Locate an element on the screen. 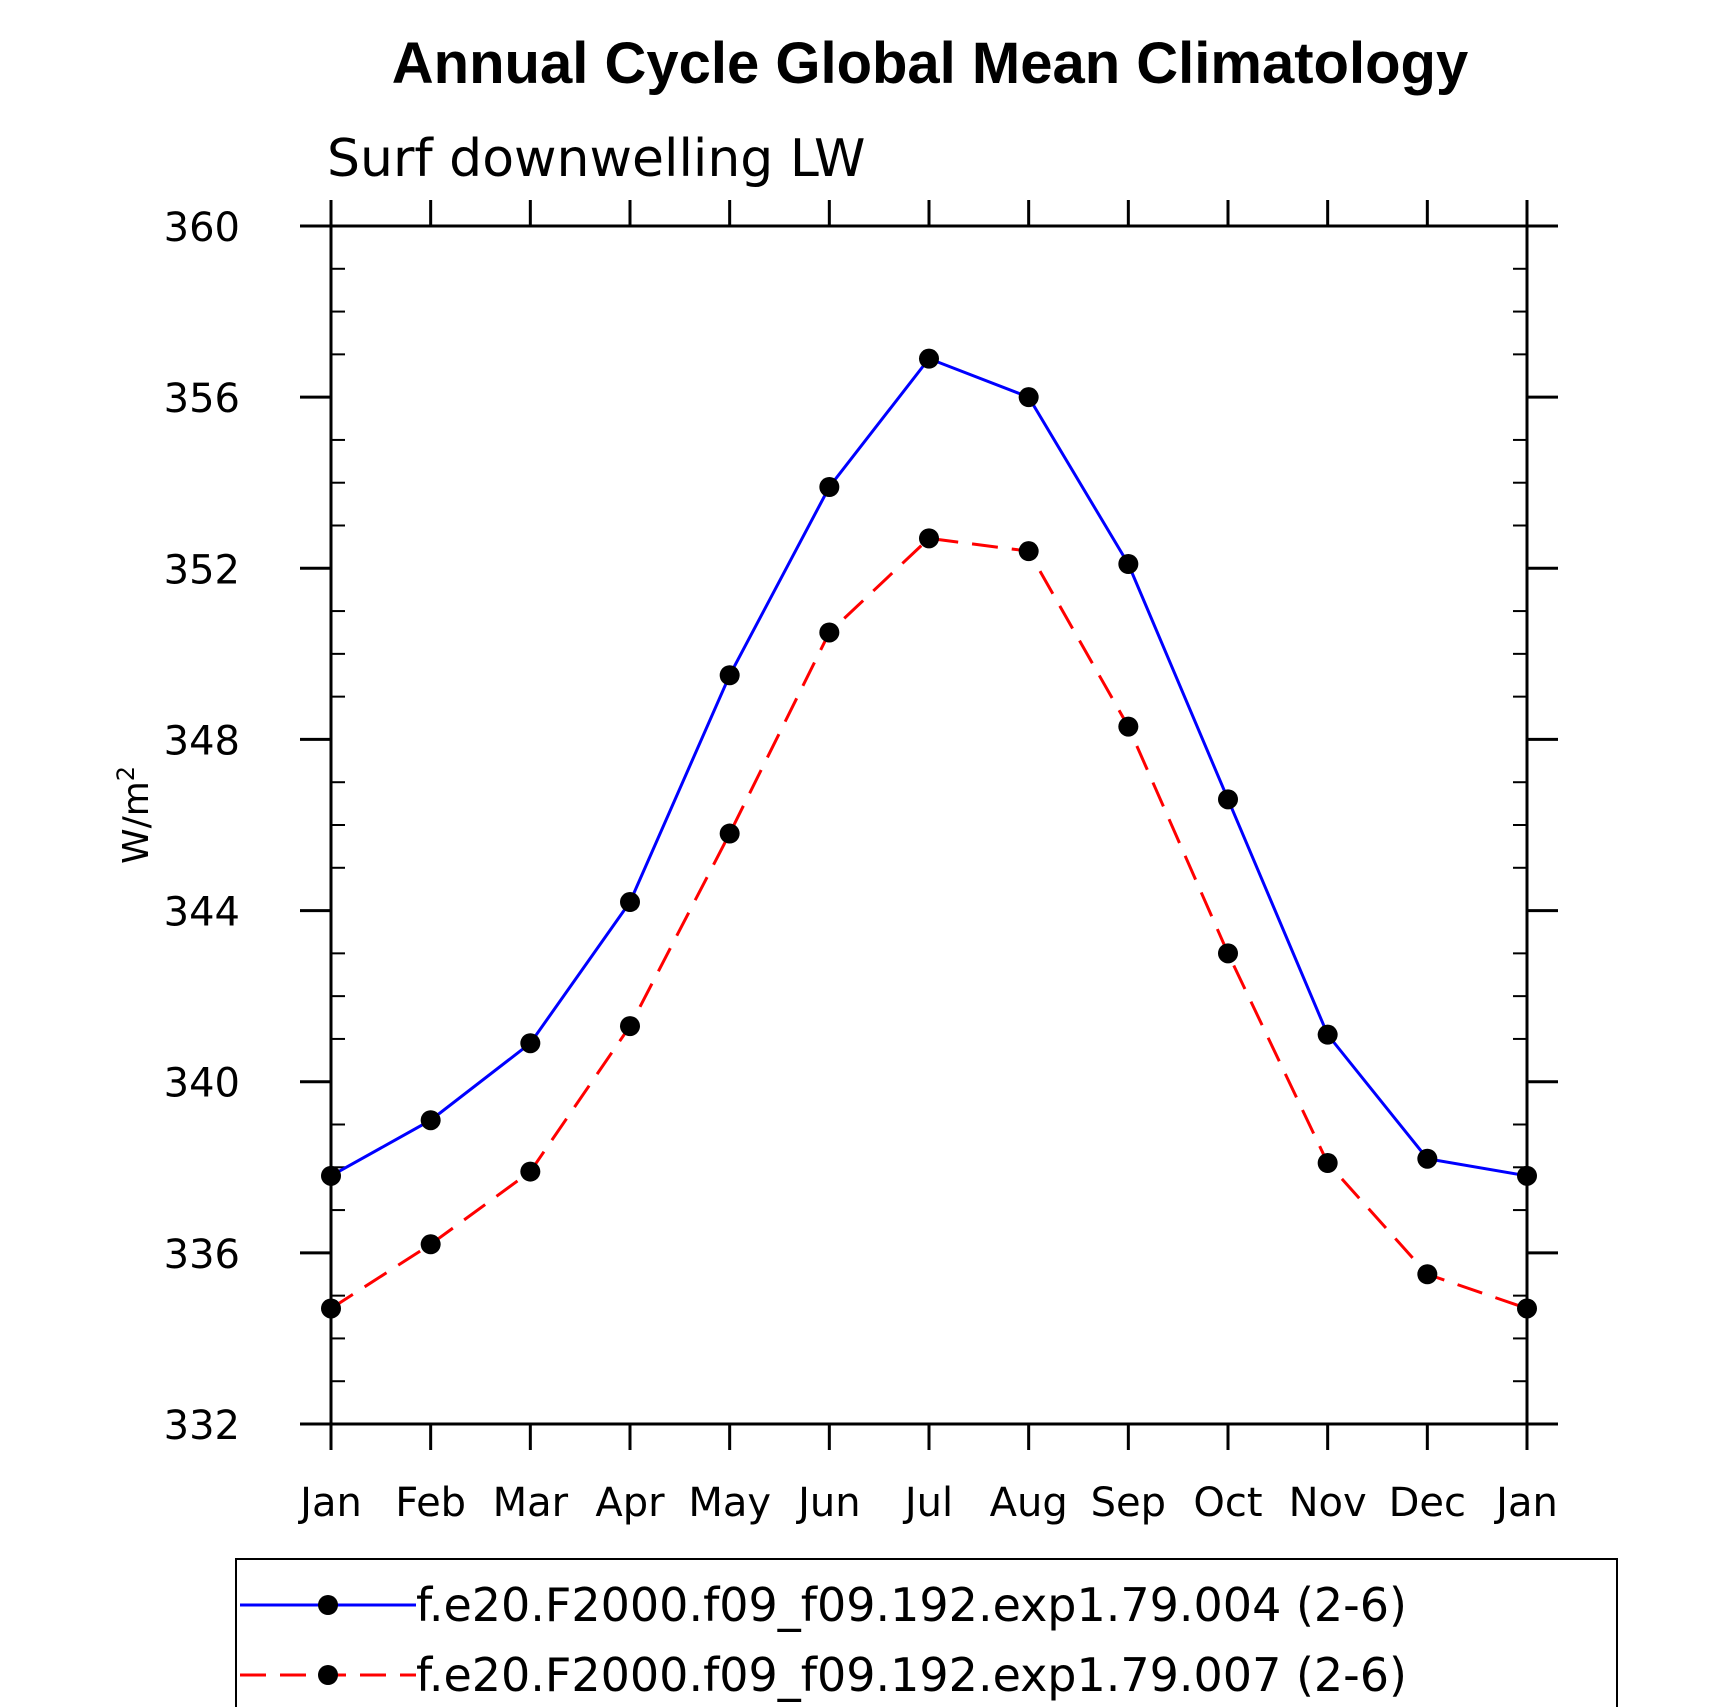 The height and width of the screenshot is (1707, 1710). x-tick-labels: Jan Feb Mar Apr May Jun Jul Aug Sep Oct Nov Dec Jan is located at coordinates (927, 1503).